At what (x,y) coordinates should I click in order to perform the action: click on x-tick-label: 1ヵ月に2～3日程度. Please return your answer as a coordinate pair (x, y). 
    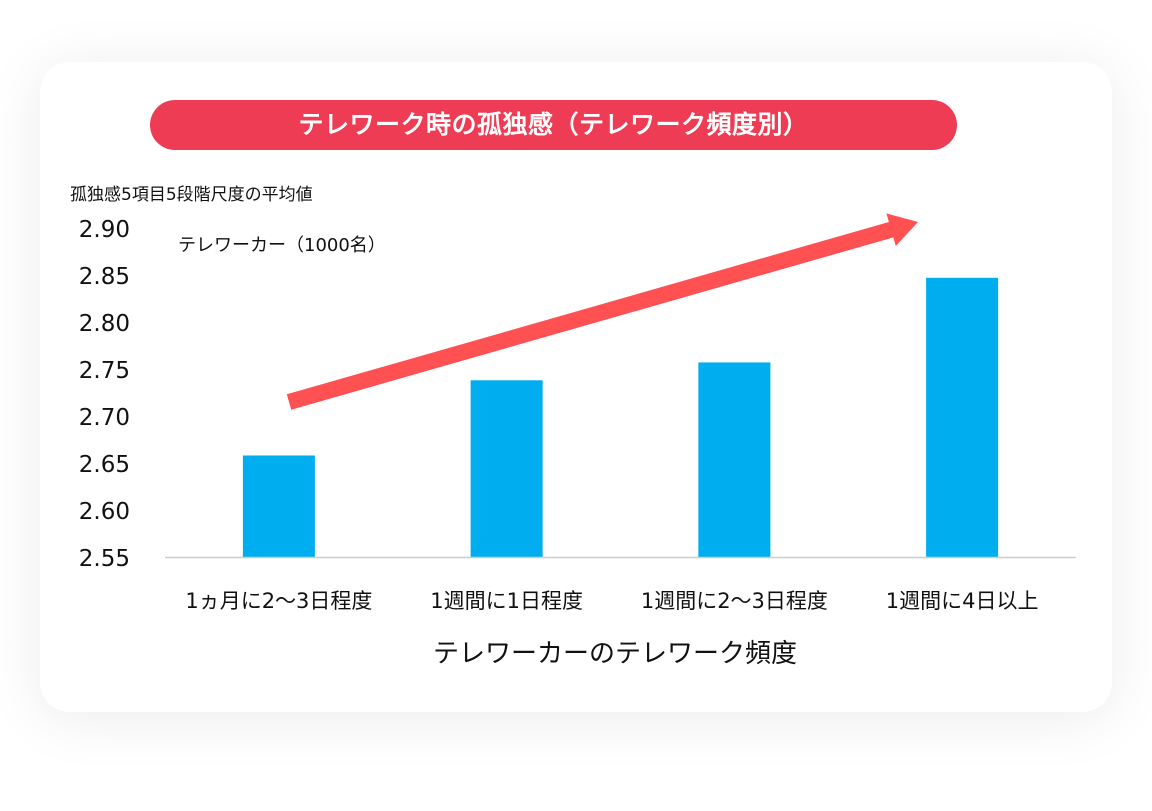
    Looking at the image, I should click on (278, 601).